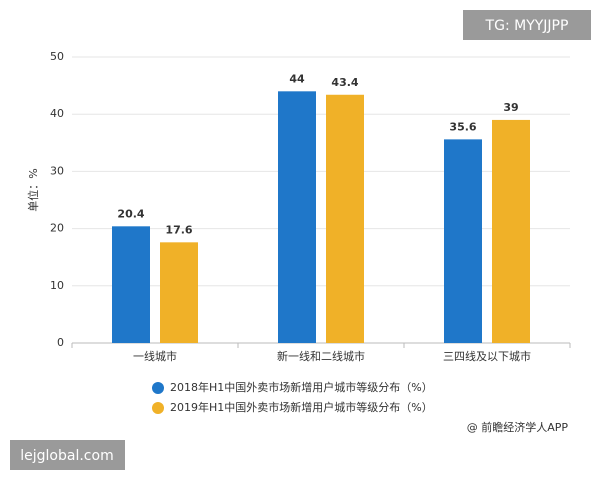 The image size is (600, 480). I want to click on watermark: TG: MYYJJPP, so click(527, 26).